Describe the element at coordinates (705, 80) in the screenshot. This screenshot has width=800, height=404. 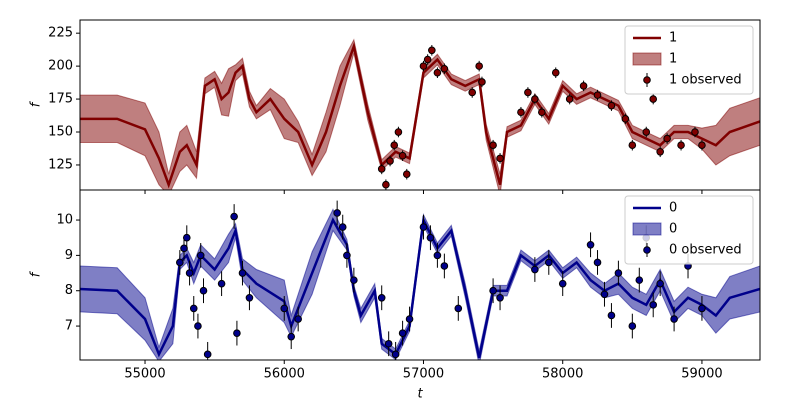
I see `legend-label: 1 observed` at that location.